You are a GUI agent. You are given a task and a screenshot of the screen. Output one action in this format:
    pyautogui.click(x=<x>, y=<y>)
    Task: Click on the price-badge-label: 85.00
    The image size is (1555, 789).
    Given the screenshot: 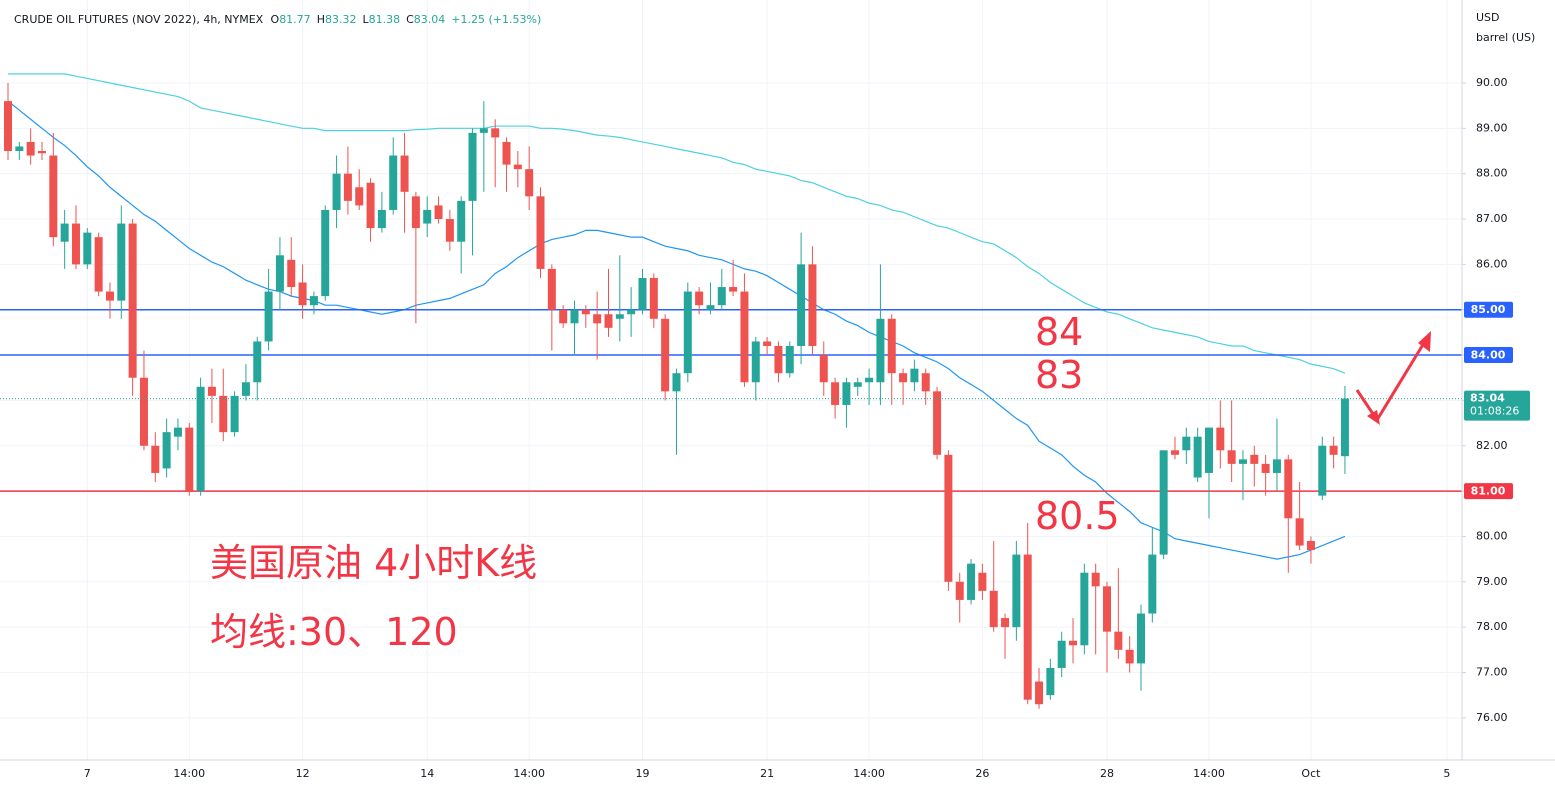 What is the action you would take?
    pyautogui.click(x=1488, y=309)
    